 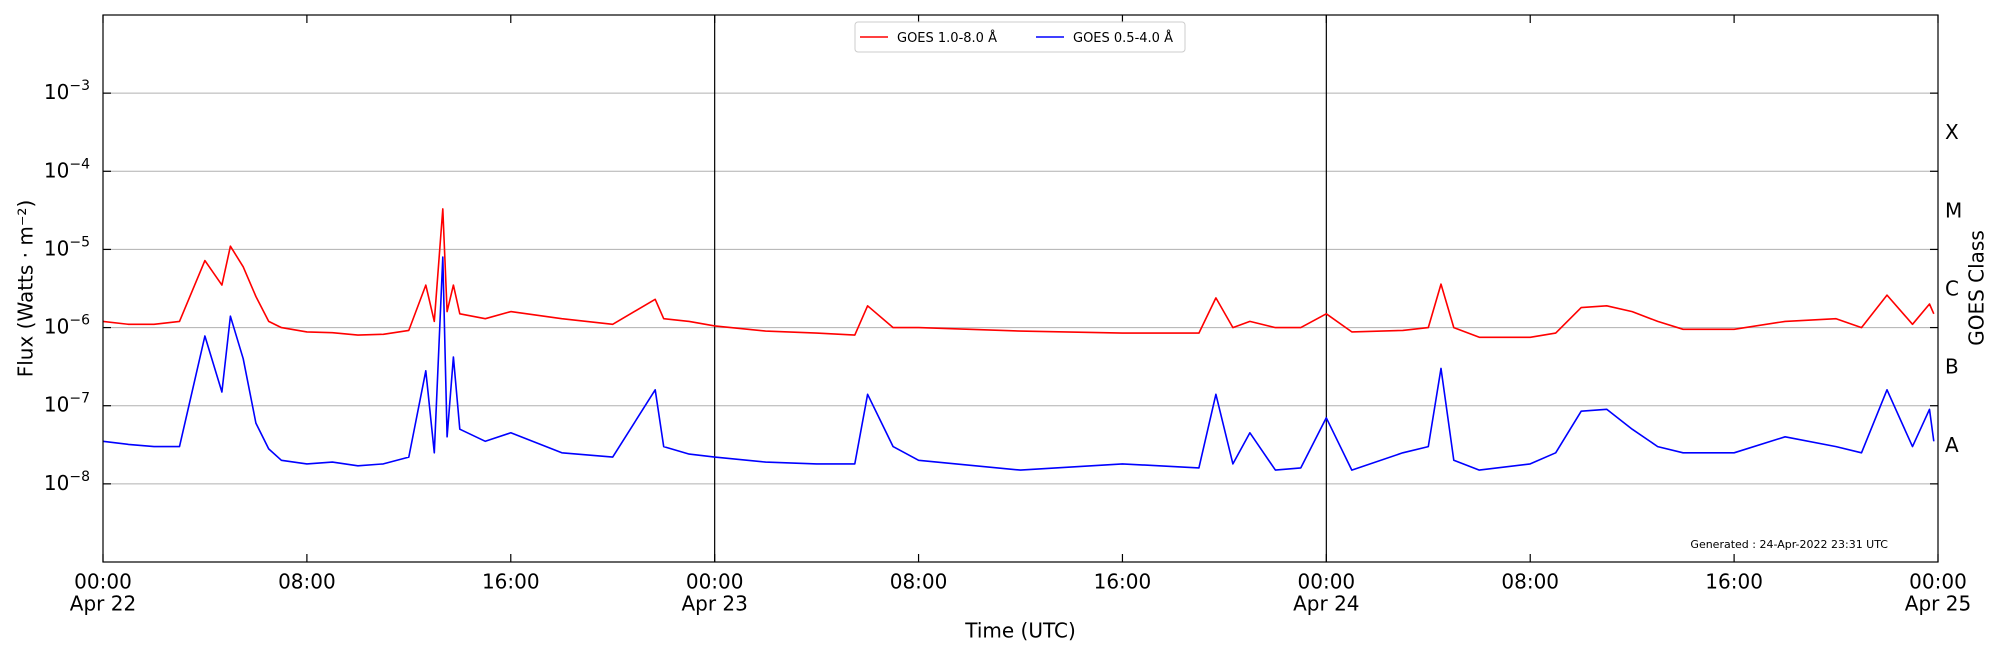 What do you see at coordinates (1952, 367) in the screenshot?
I see `goes-class-label: B` at bounding box center [1952, 367].